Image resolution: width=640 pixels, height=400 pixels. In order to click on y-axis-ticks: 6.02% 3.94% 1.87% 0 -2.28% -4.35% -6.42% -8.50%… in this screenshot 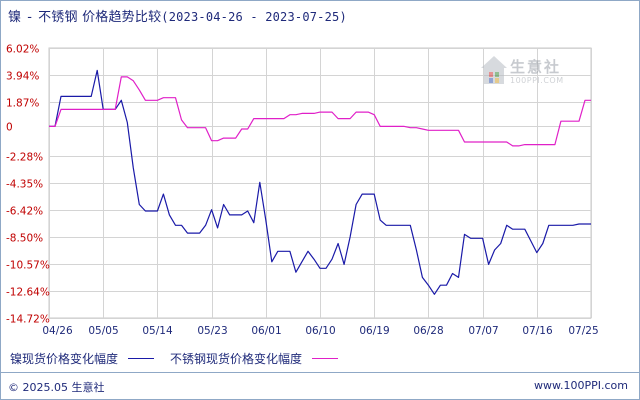, I will do `click(28, 185)`.